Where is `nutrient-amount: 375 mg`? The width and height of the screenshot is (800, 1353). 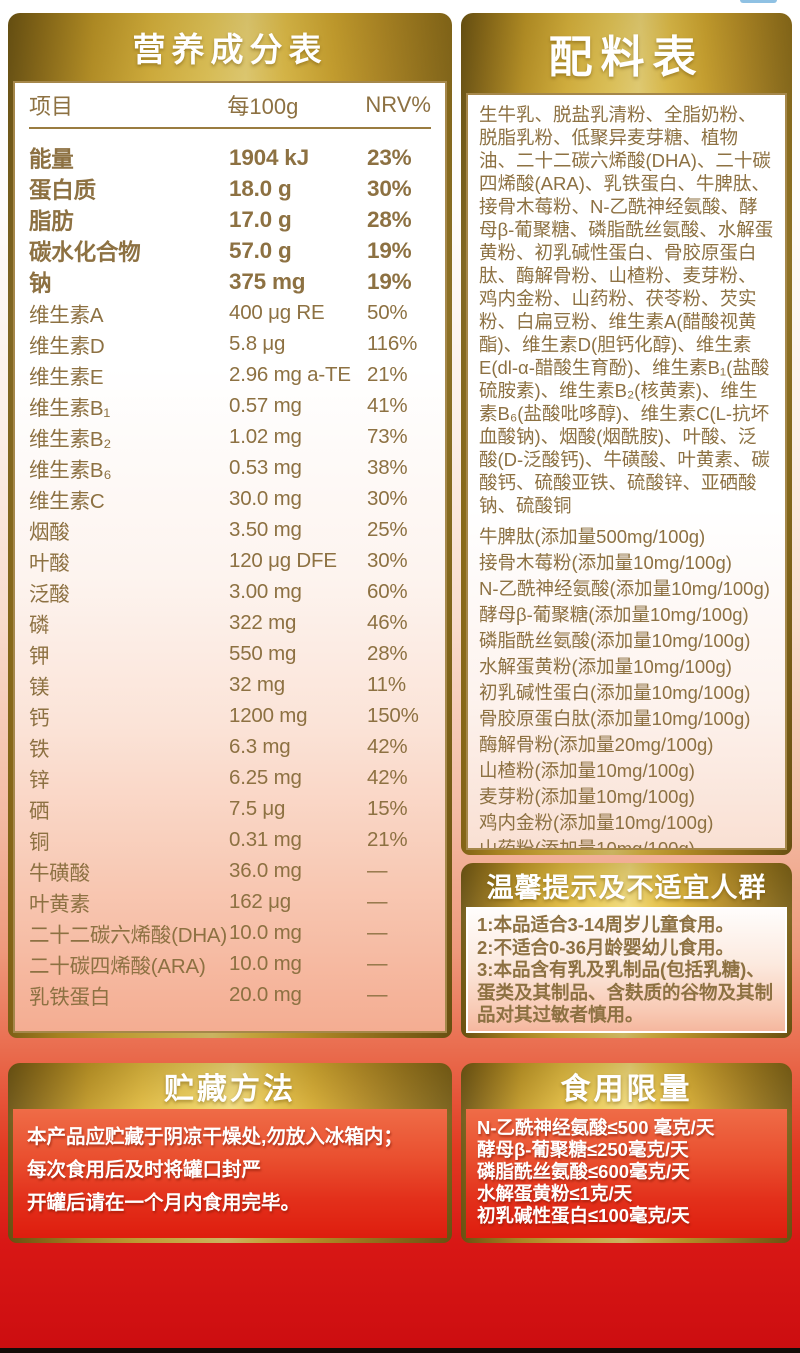 nutrient-amount: 375 mg is located at coordinates (267, 281).